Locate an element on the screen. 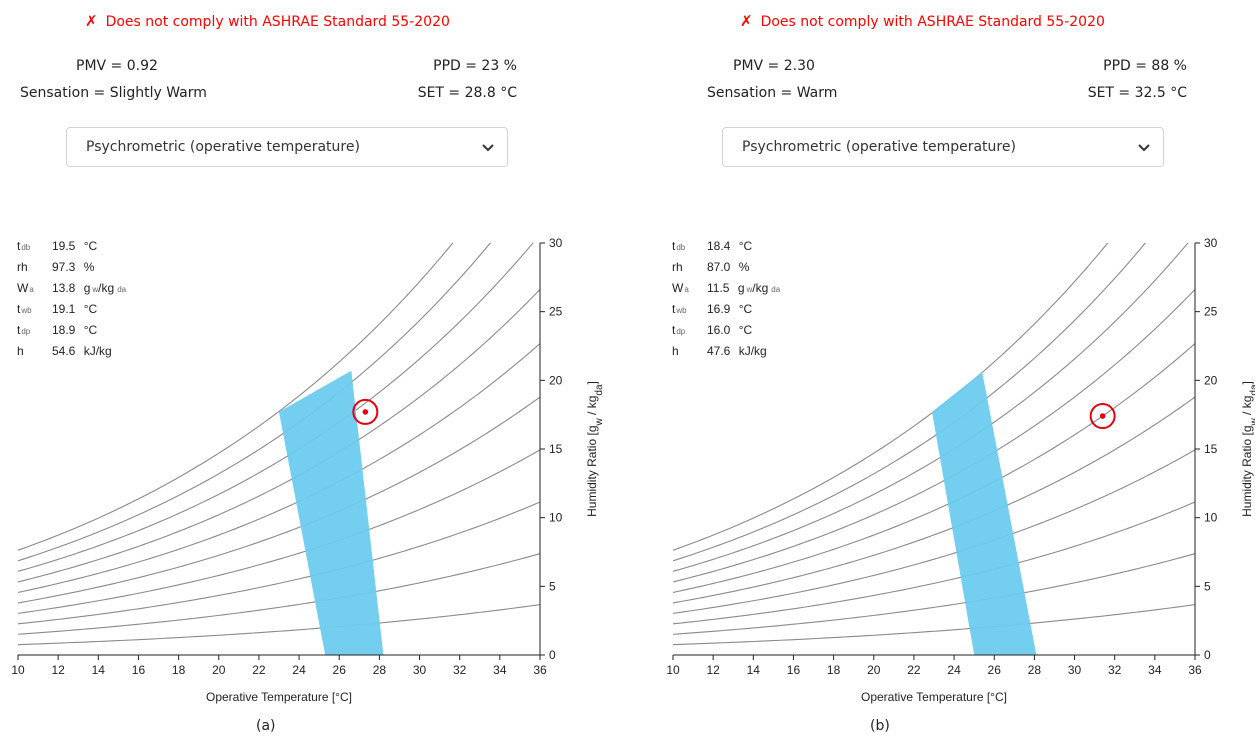 This screenshot has width=1255, height=744. figure-caption: (b) is located at coordinates (880, 726).